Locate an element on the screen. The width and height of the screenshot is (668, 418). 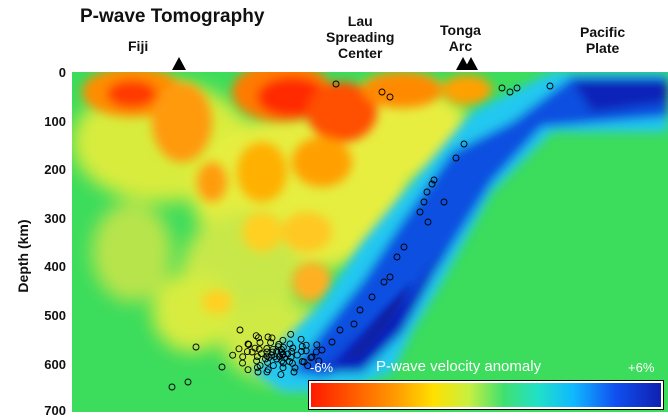
y-tick-0: 0 is located at coordinates (62, 72).